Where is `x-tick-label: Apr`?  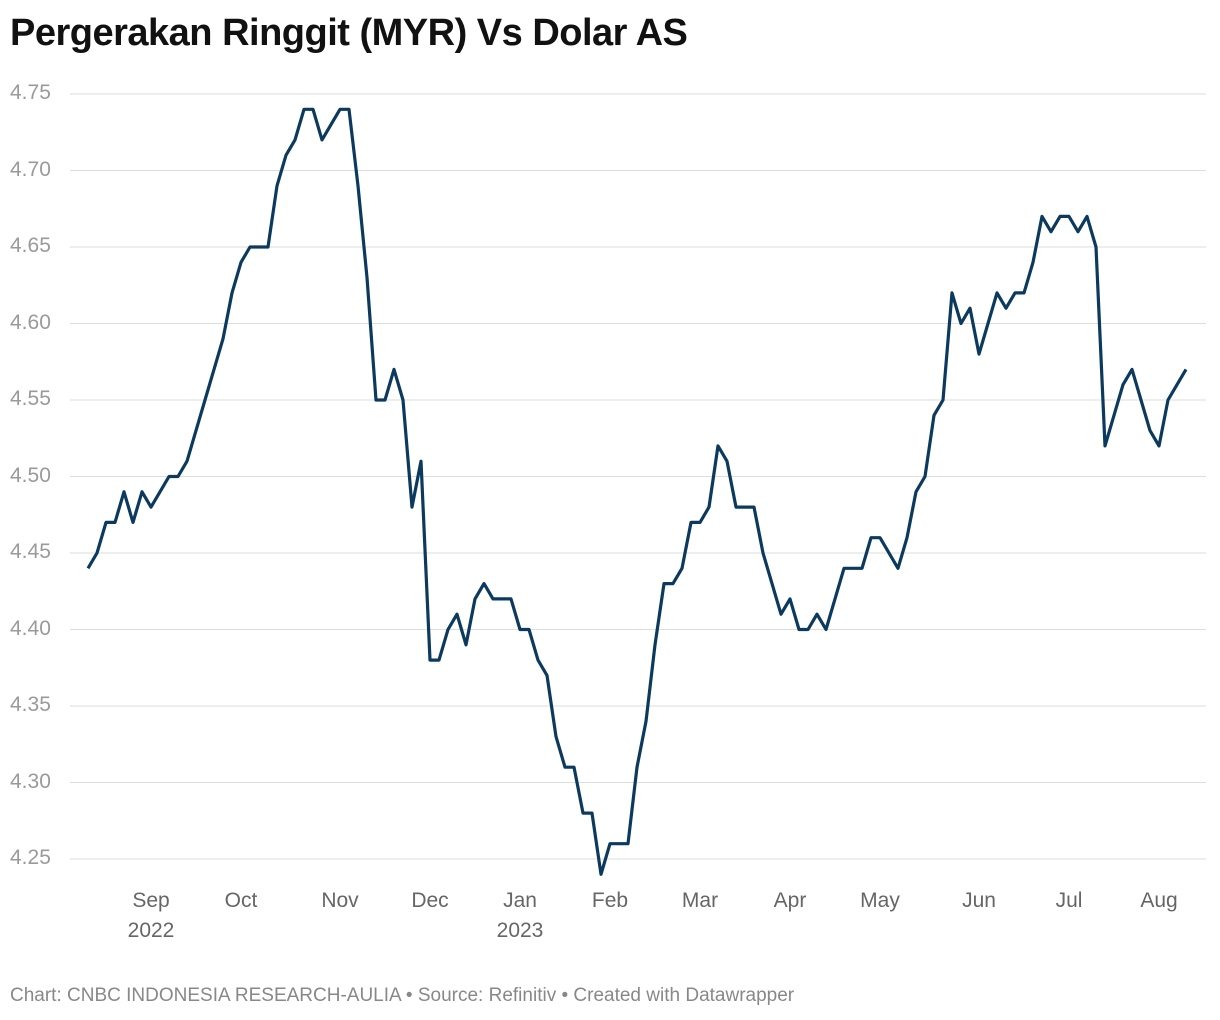 x-tick-label: Apr is located at coordinates (790, 900).